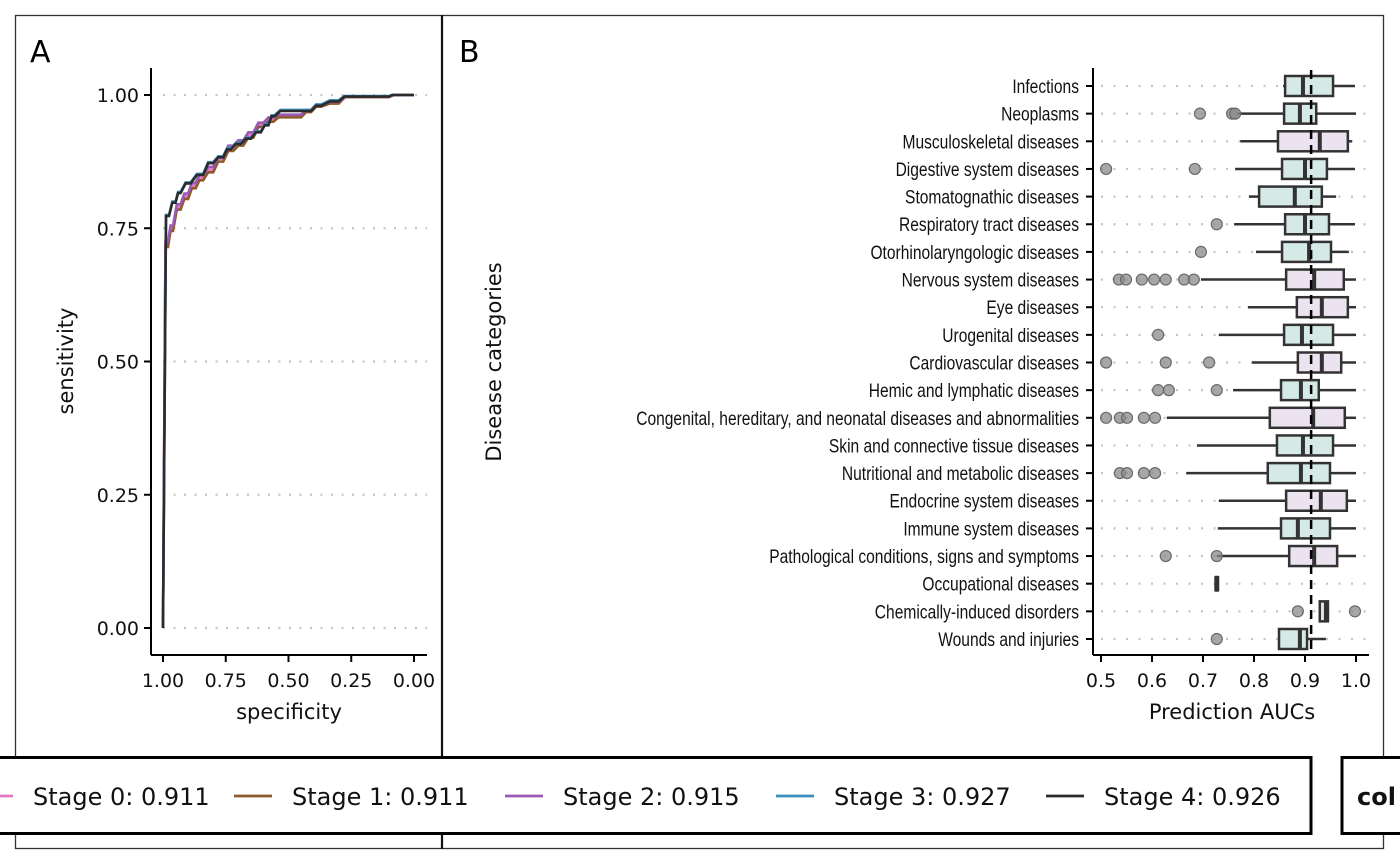  I want to click on legend-label-0: Stage 0: 0.911, so click(121, 797).